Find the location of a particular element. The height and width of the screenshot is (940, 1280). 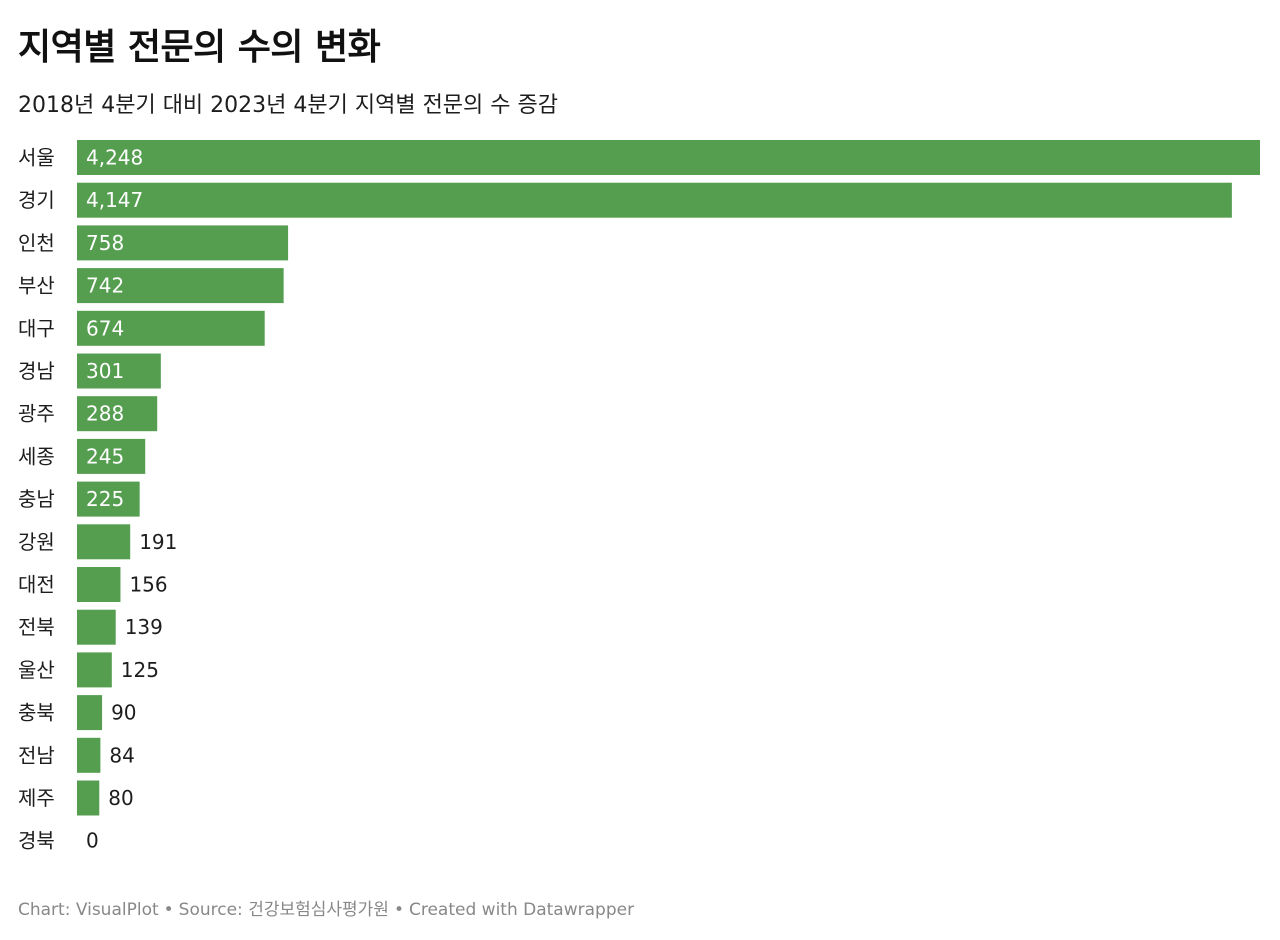

category-label: 전남 is located at coordinates (36, 755).